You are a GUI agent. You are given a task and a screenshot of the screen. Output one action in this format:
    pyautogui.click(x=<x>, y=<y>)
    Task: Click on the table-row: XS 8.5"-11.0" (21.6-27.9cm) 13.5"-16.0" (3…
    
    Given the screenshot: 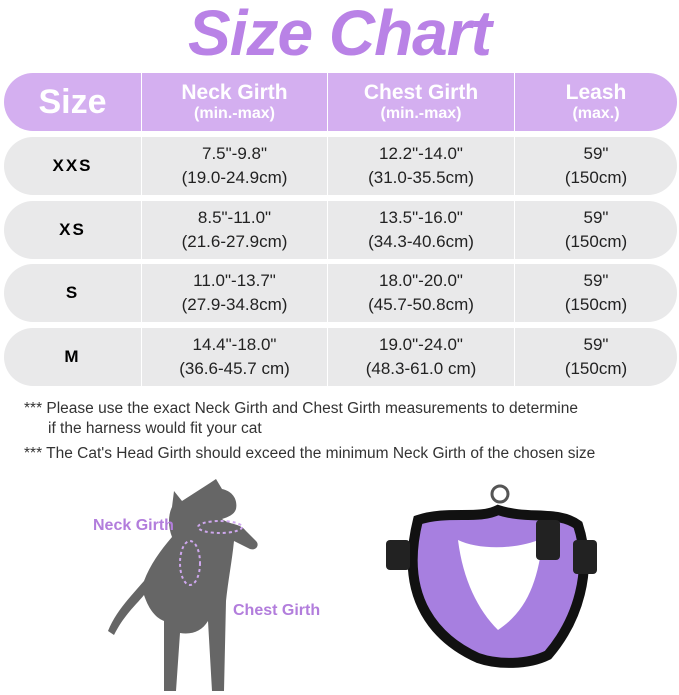 What is the action you would take?
    pyautogui.click(x=340, y=230)
    